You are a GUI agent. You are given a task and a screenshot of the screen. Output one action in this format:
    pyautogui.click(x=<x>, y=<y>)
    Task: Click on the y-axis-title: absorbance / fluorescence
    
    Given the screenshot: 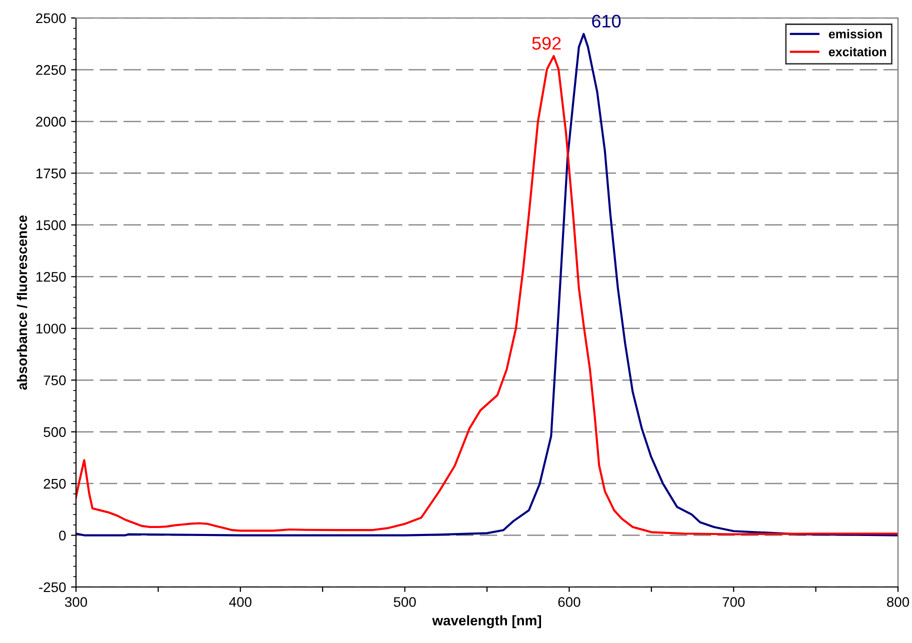 What is the action you would take?
    pyautogui.click(x=22, y=302)
    